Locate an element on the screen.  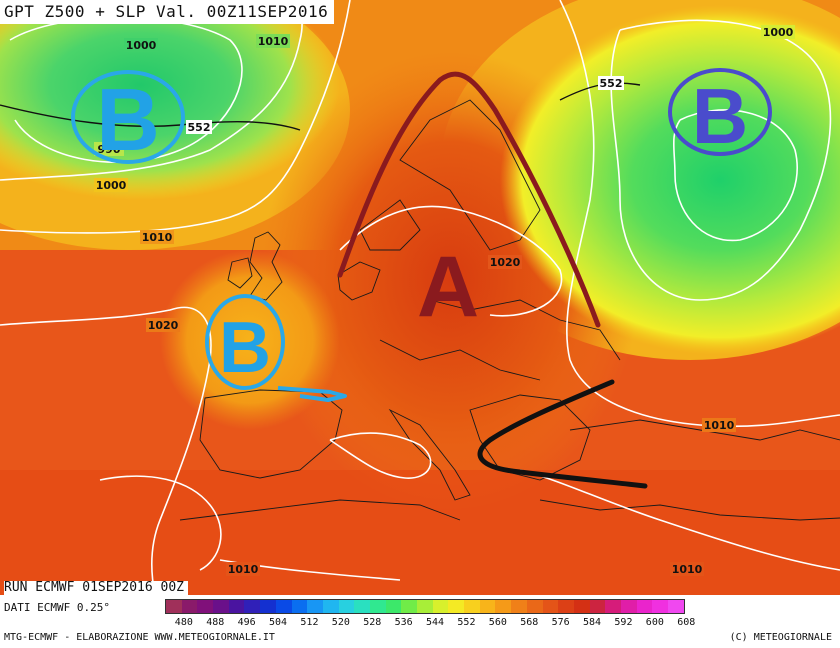
low-circle-nw is located at coordinates (128, 117).